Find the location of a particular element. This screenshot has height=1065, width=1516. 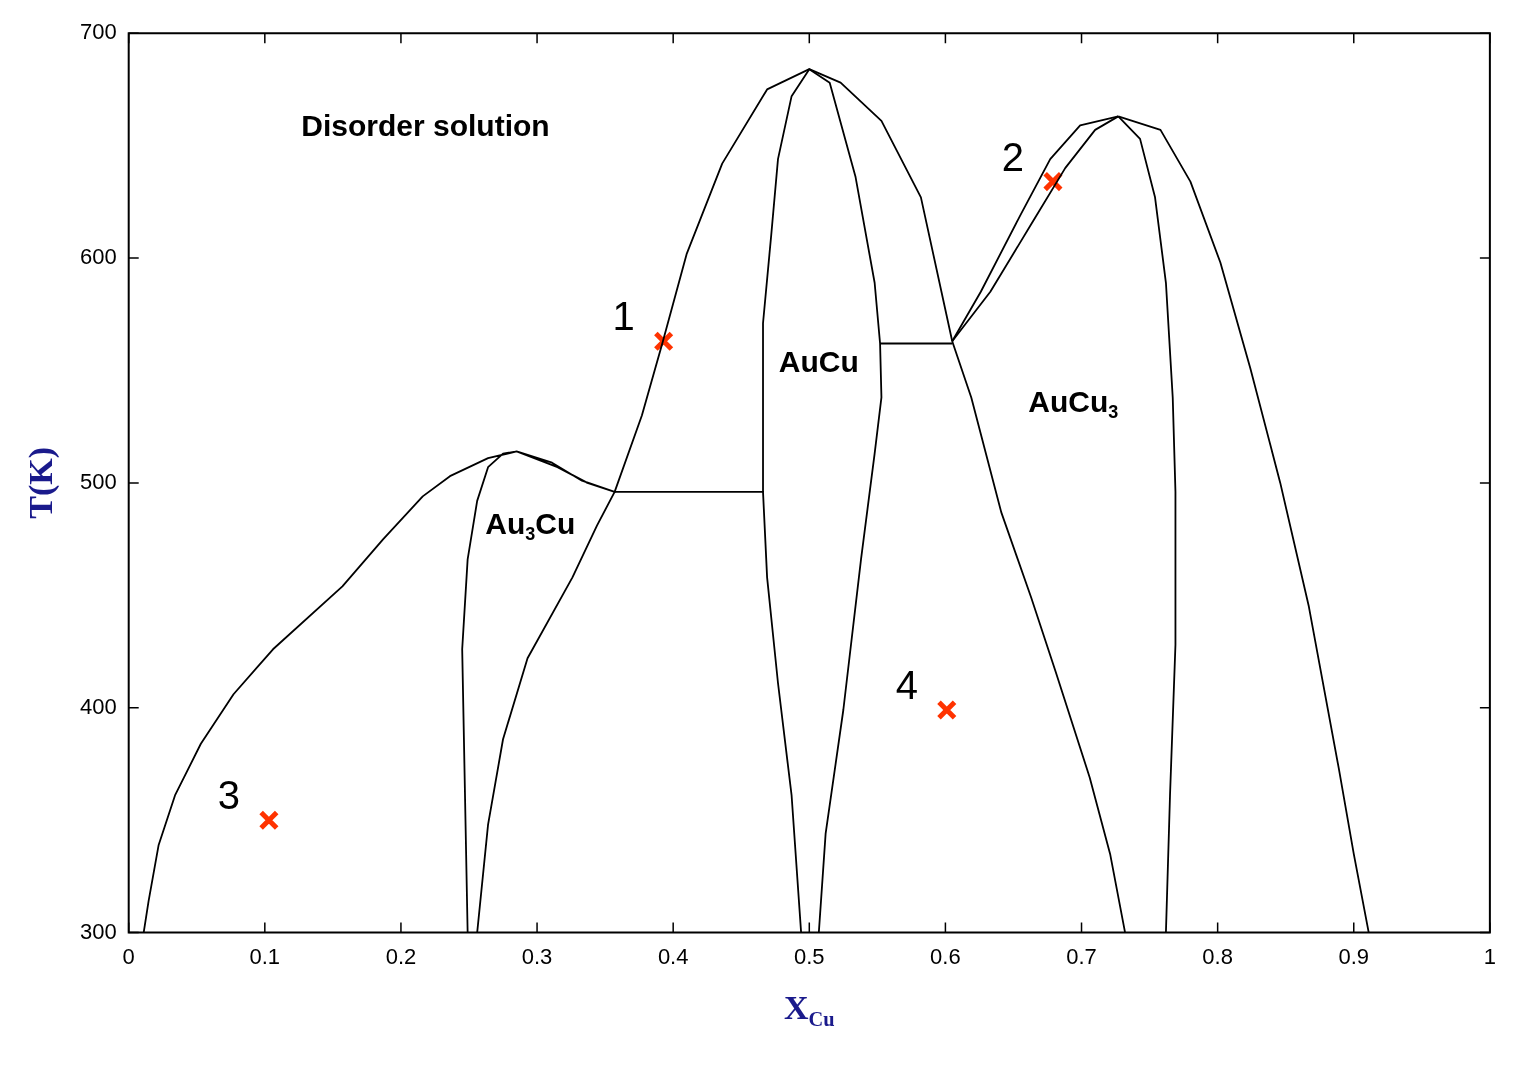

x-tick-label: 0.6 is located at coordinates (945, 956).